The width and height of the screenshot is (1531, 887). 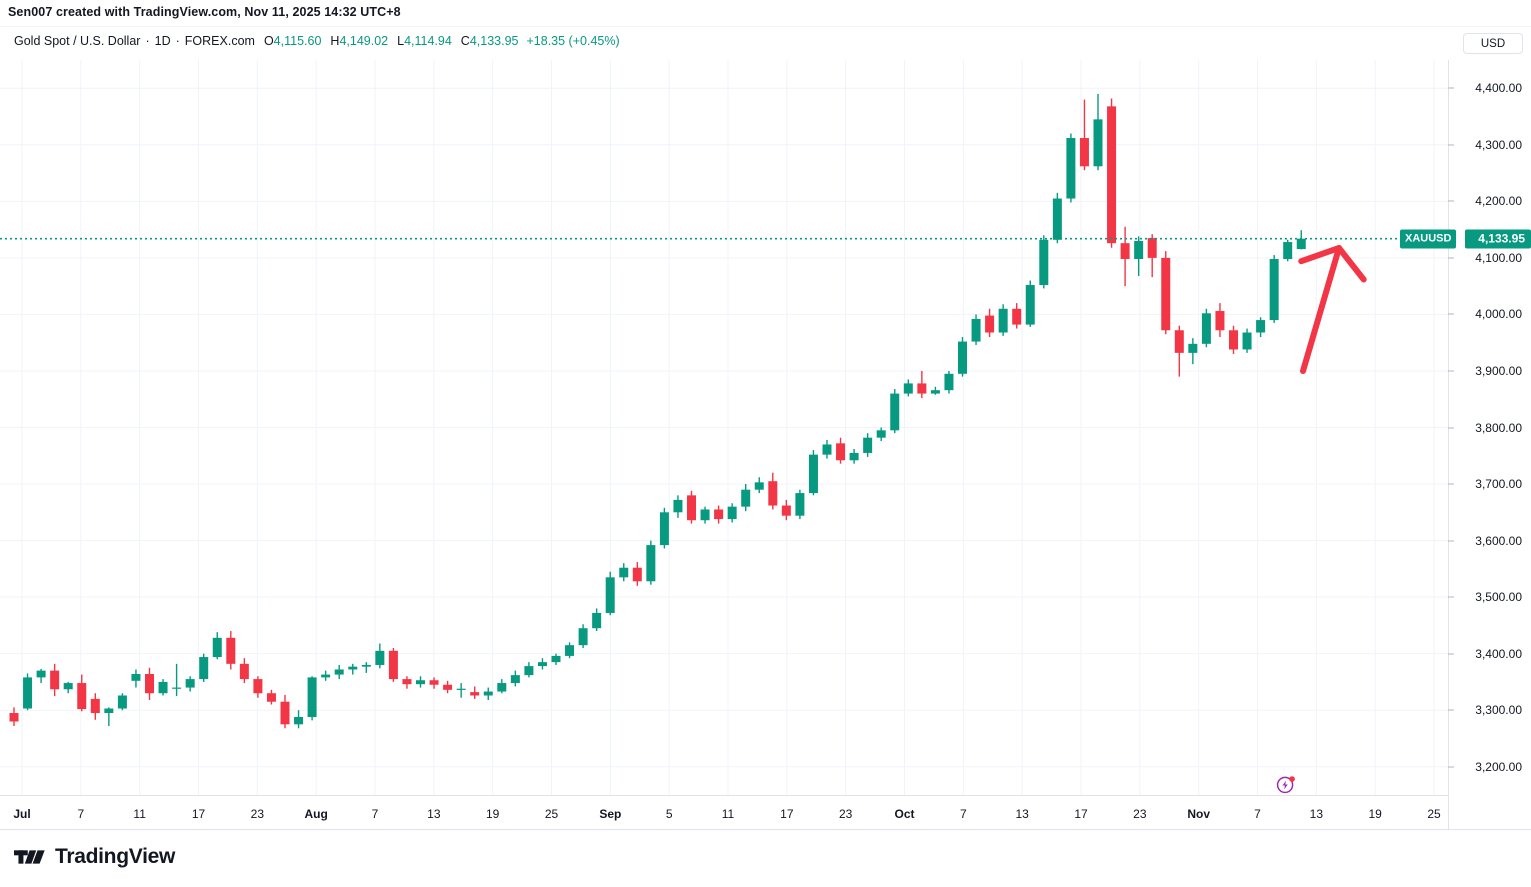 I want to click on price-tick-label: 4,100.00, so click(x=1498, y=257).